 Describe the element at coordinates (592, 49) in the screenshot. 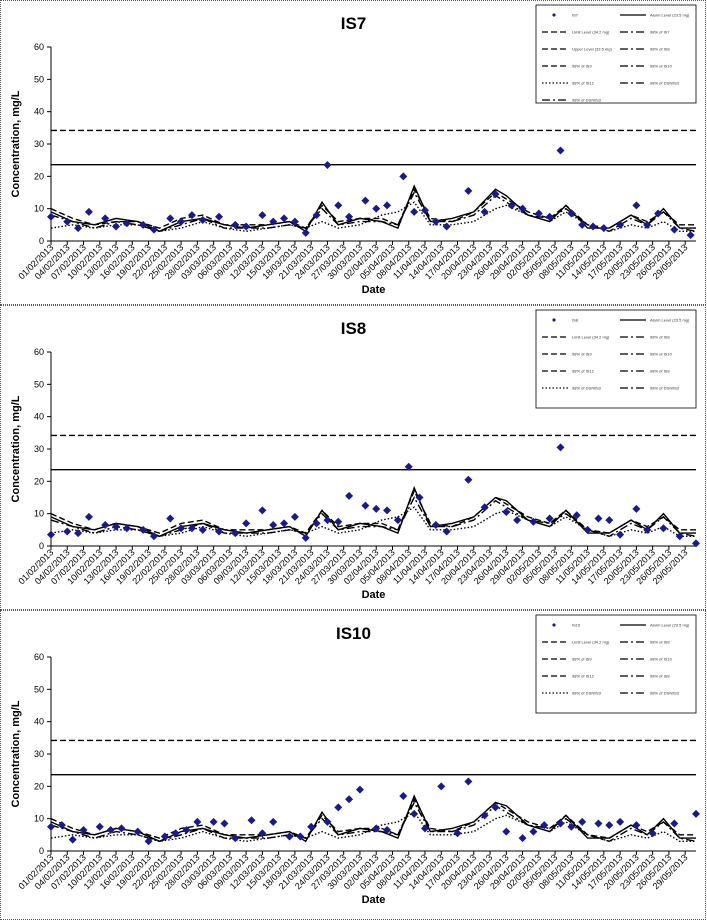

I see `legend-label: Upper Level (33.5 mg)` at that location.